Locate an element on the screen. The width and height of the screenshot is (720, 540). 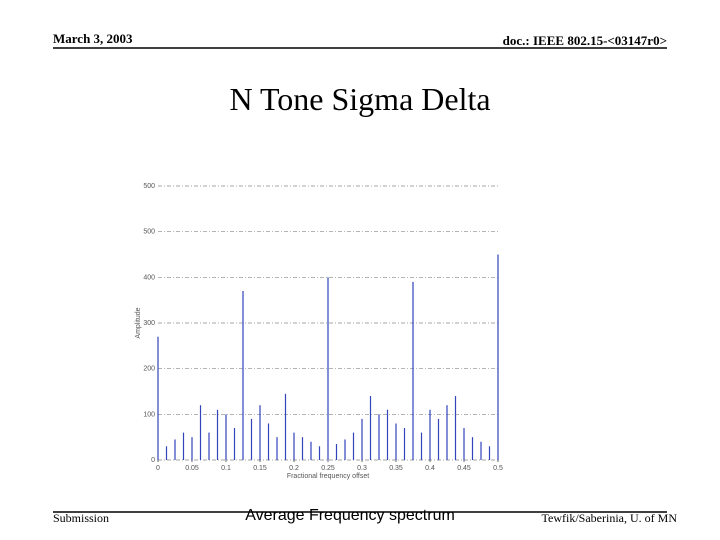
y-tick-label: 100 is located at coordinates (149, 414).